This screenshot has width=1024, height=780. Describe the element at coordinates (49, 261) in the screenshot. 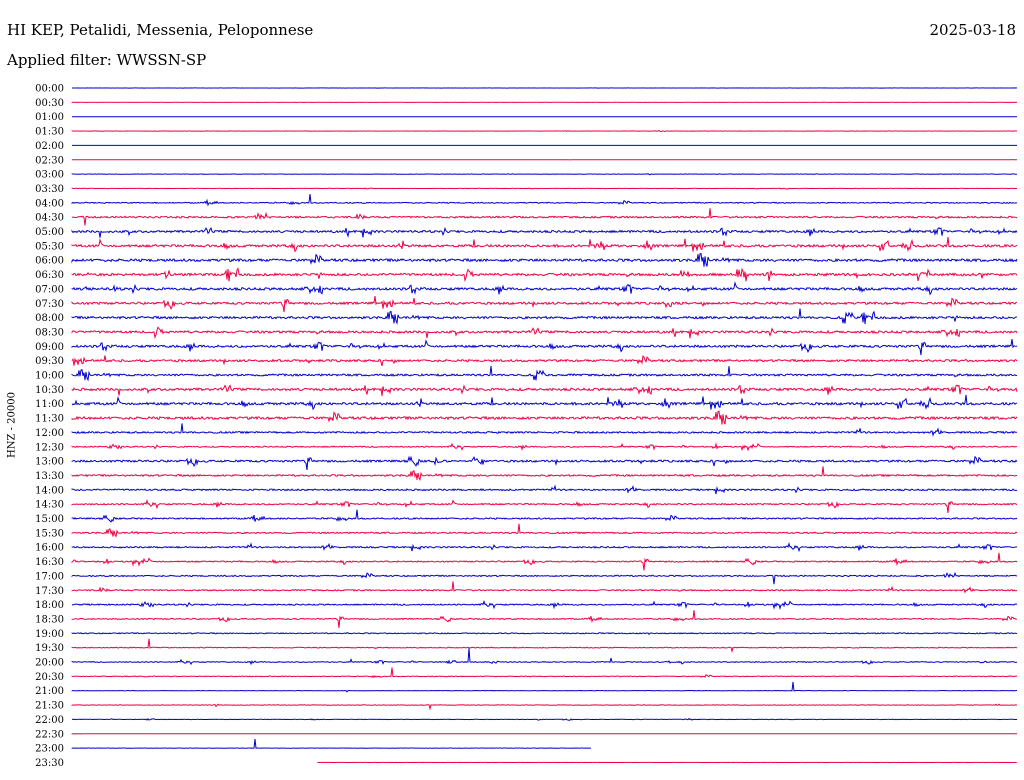

I see `row-time-label: 06:00` at that location.